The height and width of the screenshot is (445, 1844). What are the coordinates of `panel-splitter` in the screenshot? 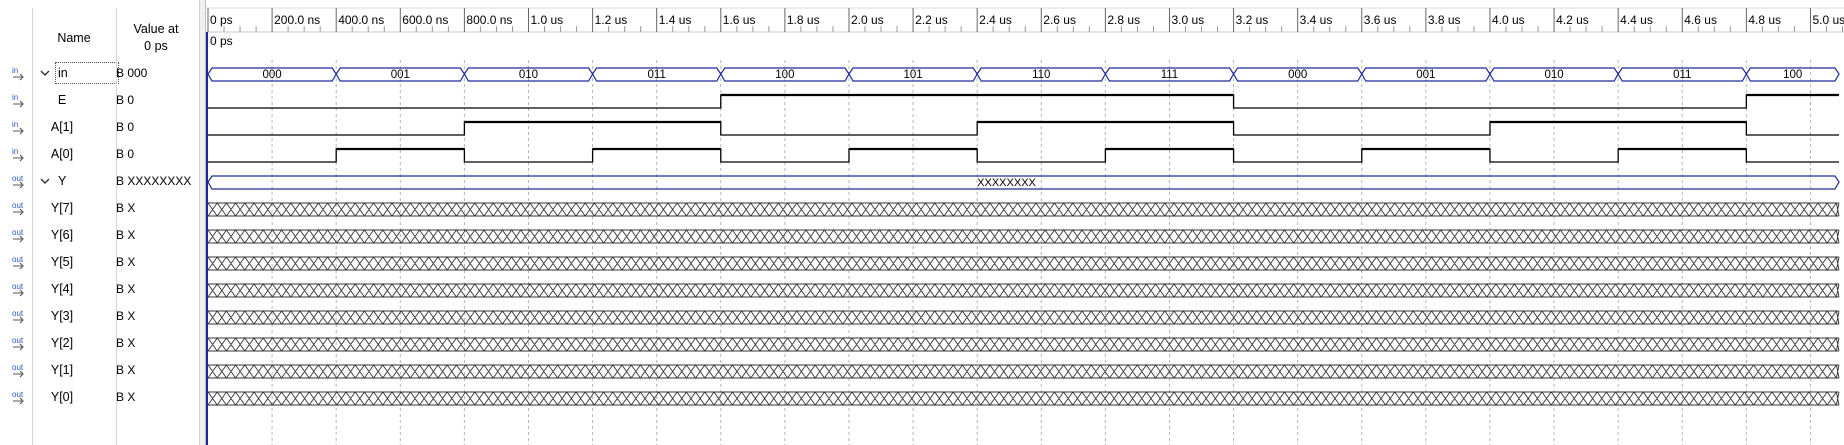 It's located at (202, 222).